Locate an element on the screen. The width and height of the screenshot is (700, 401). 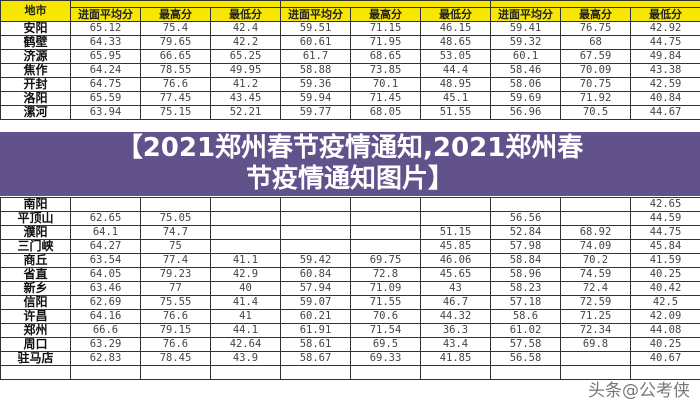
score-cell: 40.42 is located at coordinates (665, 289).